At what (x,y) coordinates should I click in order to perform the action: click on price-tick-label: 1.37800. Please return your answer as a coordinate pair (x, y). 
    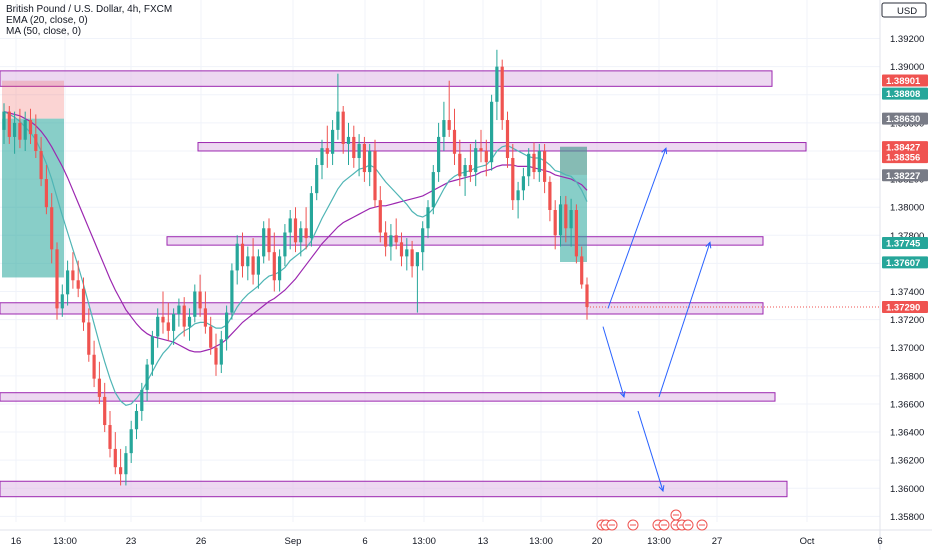
    Looking at the image, I should click on (907, 236).